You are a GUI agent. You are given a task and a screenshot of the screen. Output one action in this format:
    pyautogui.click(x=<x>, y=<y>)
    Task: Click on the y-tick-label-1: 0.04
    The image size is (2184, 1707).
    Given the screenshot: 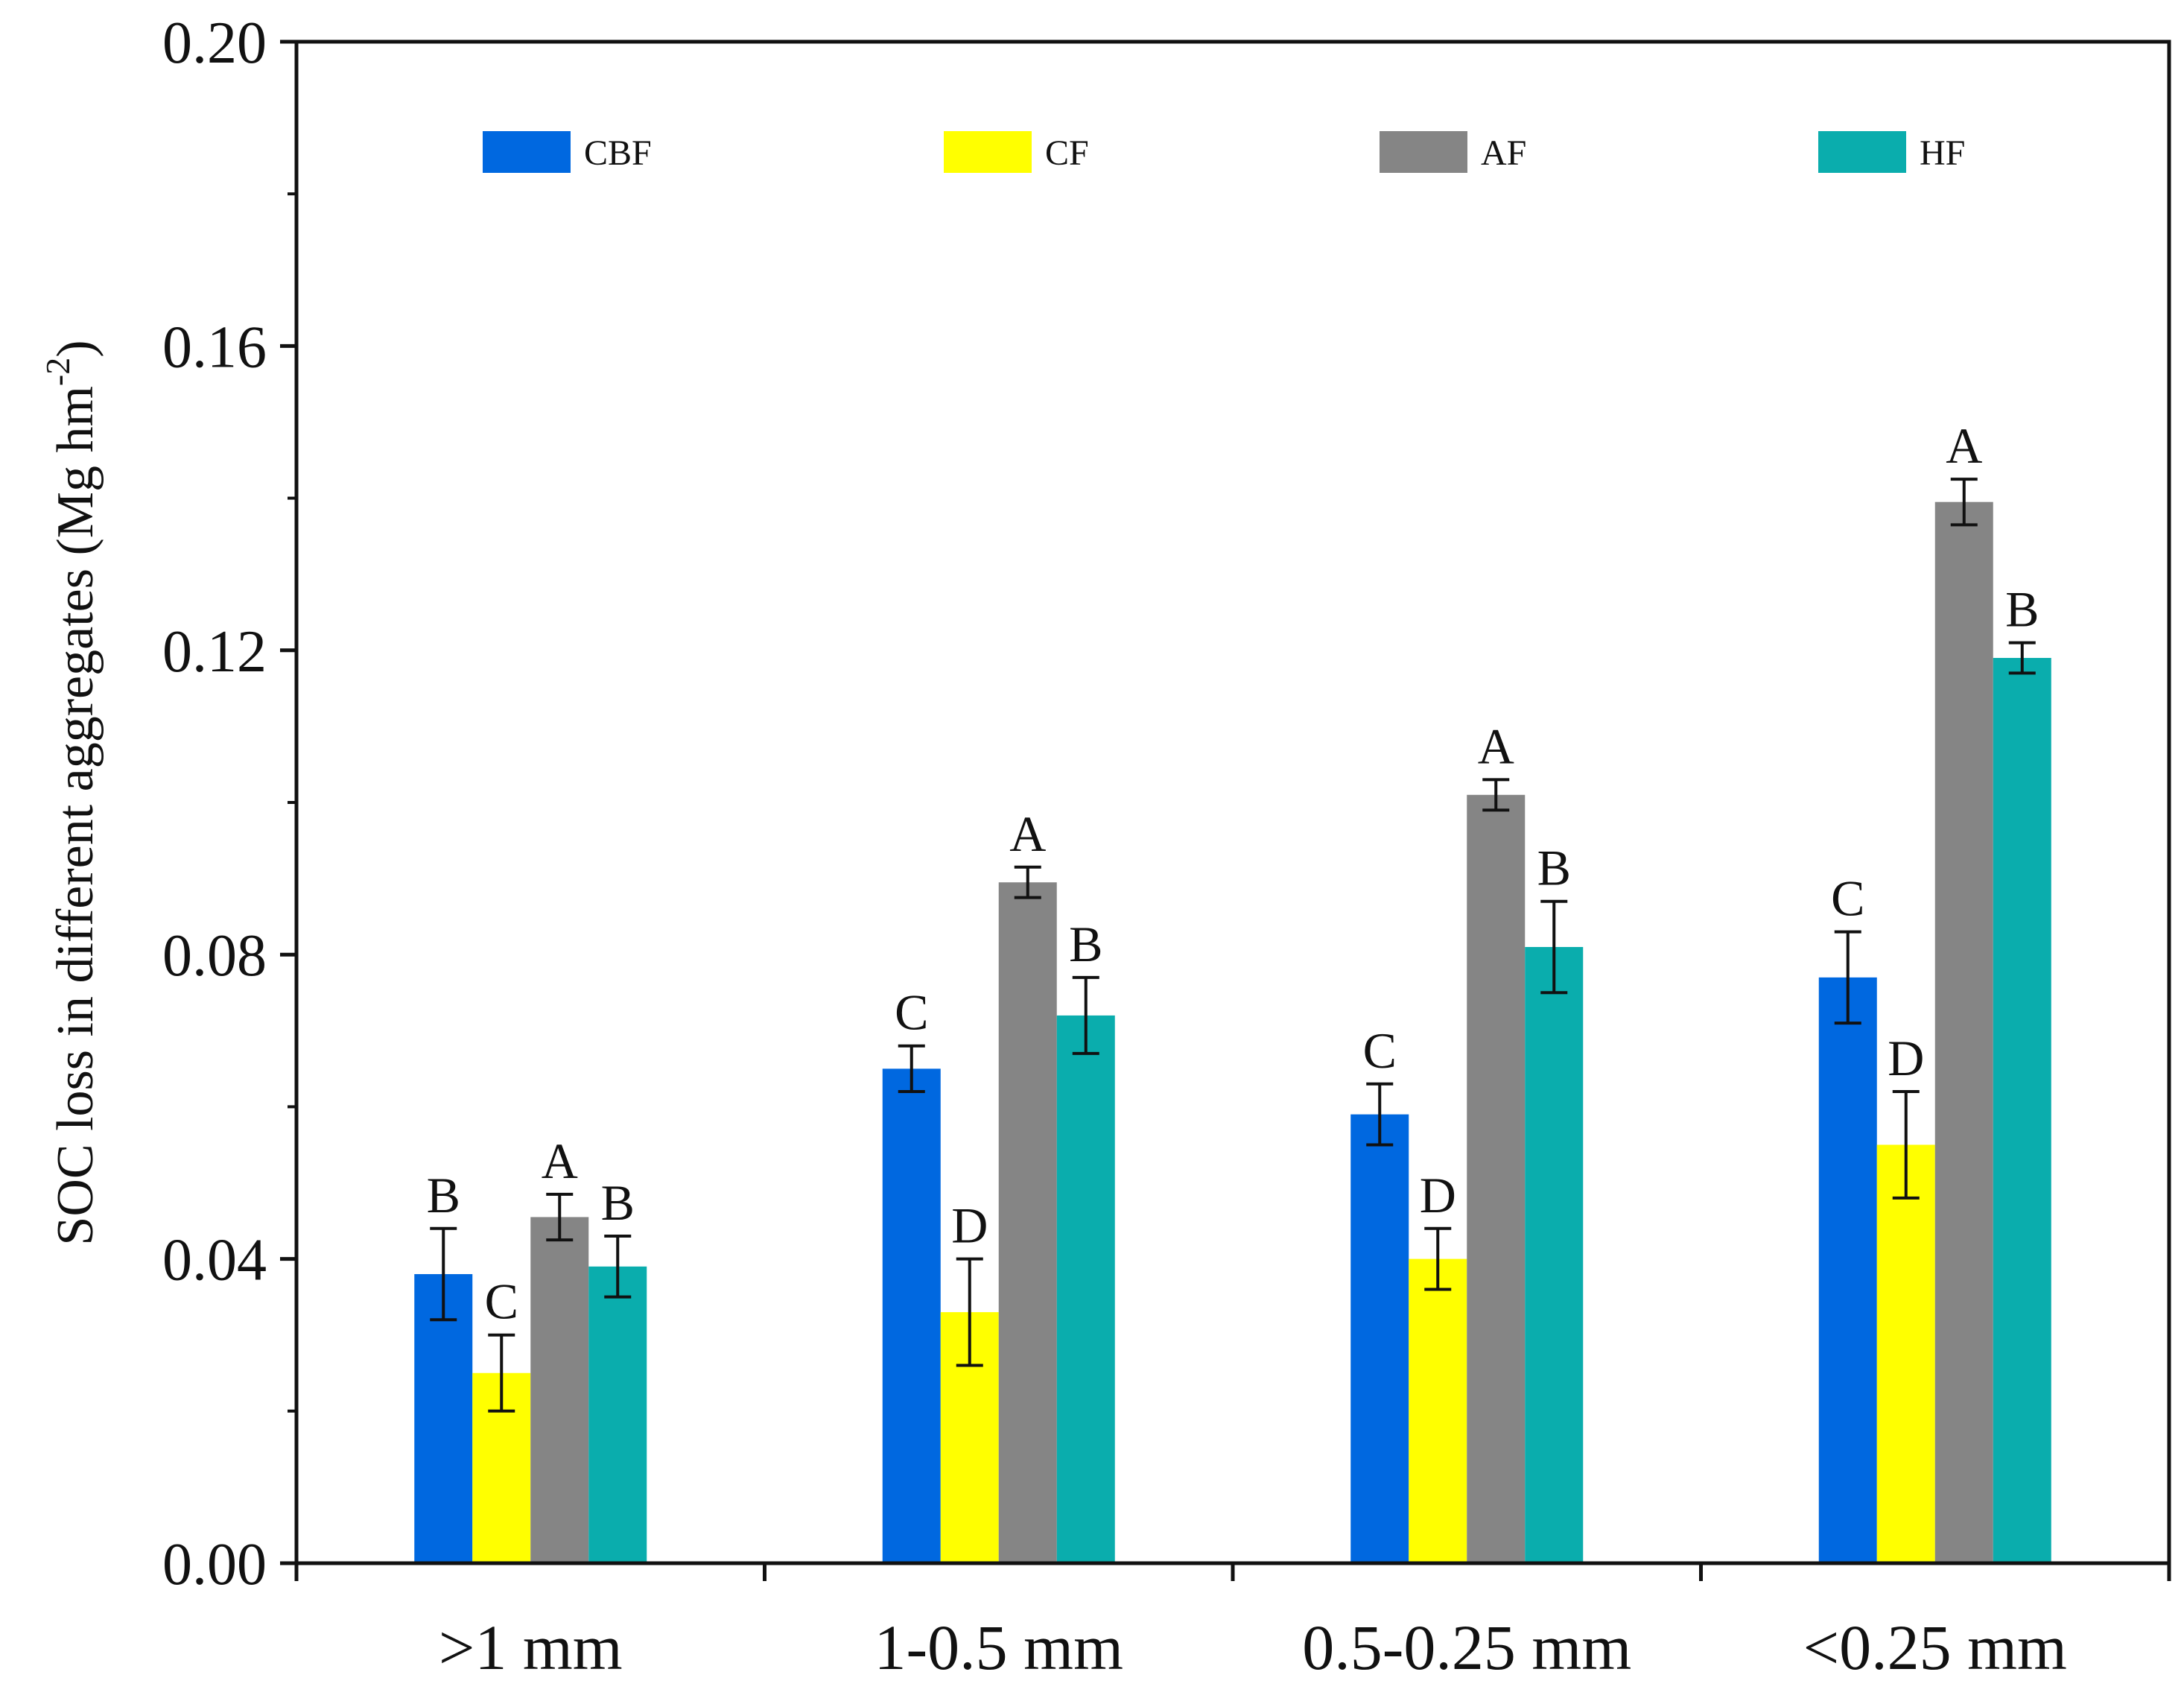 What is the action you would take?
    pyautogui.click(x=214, y=1260)
    